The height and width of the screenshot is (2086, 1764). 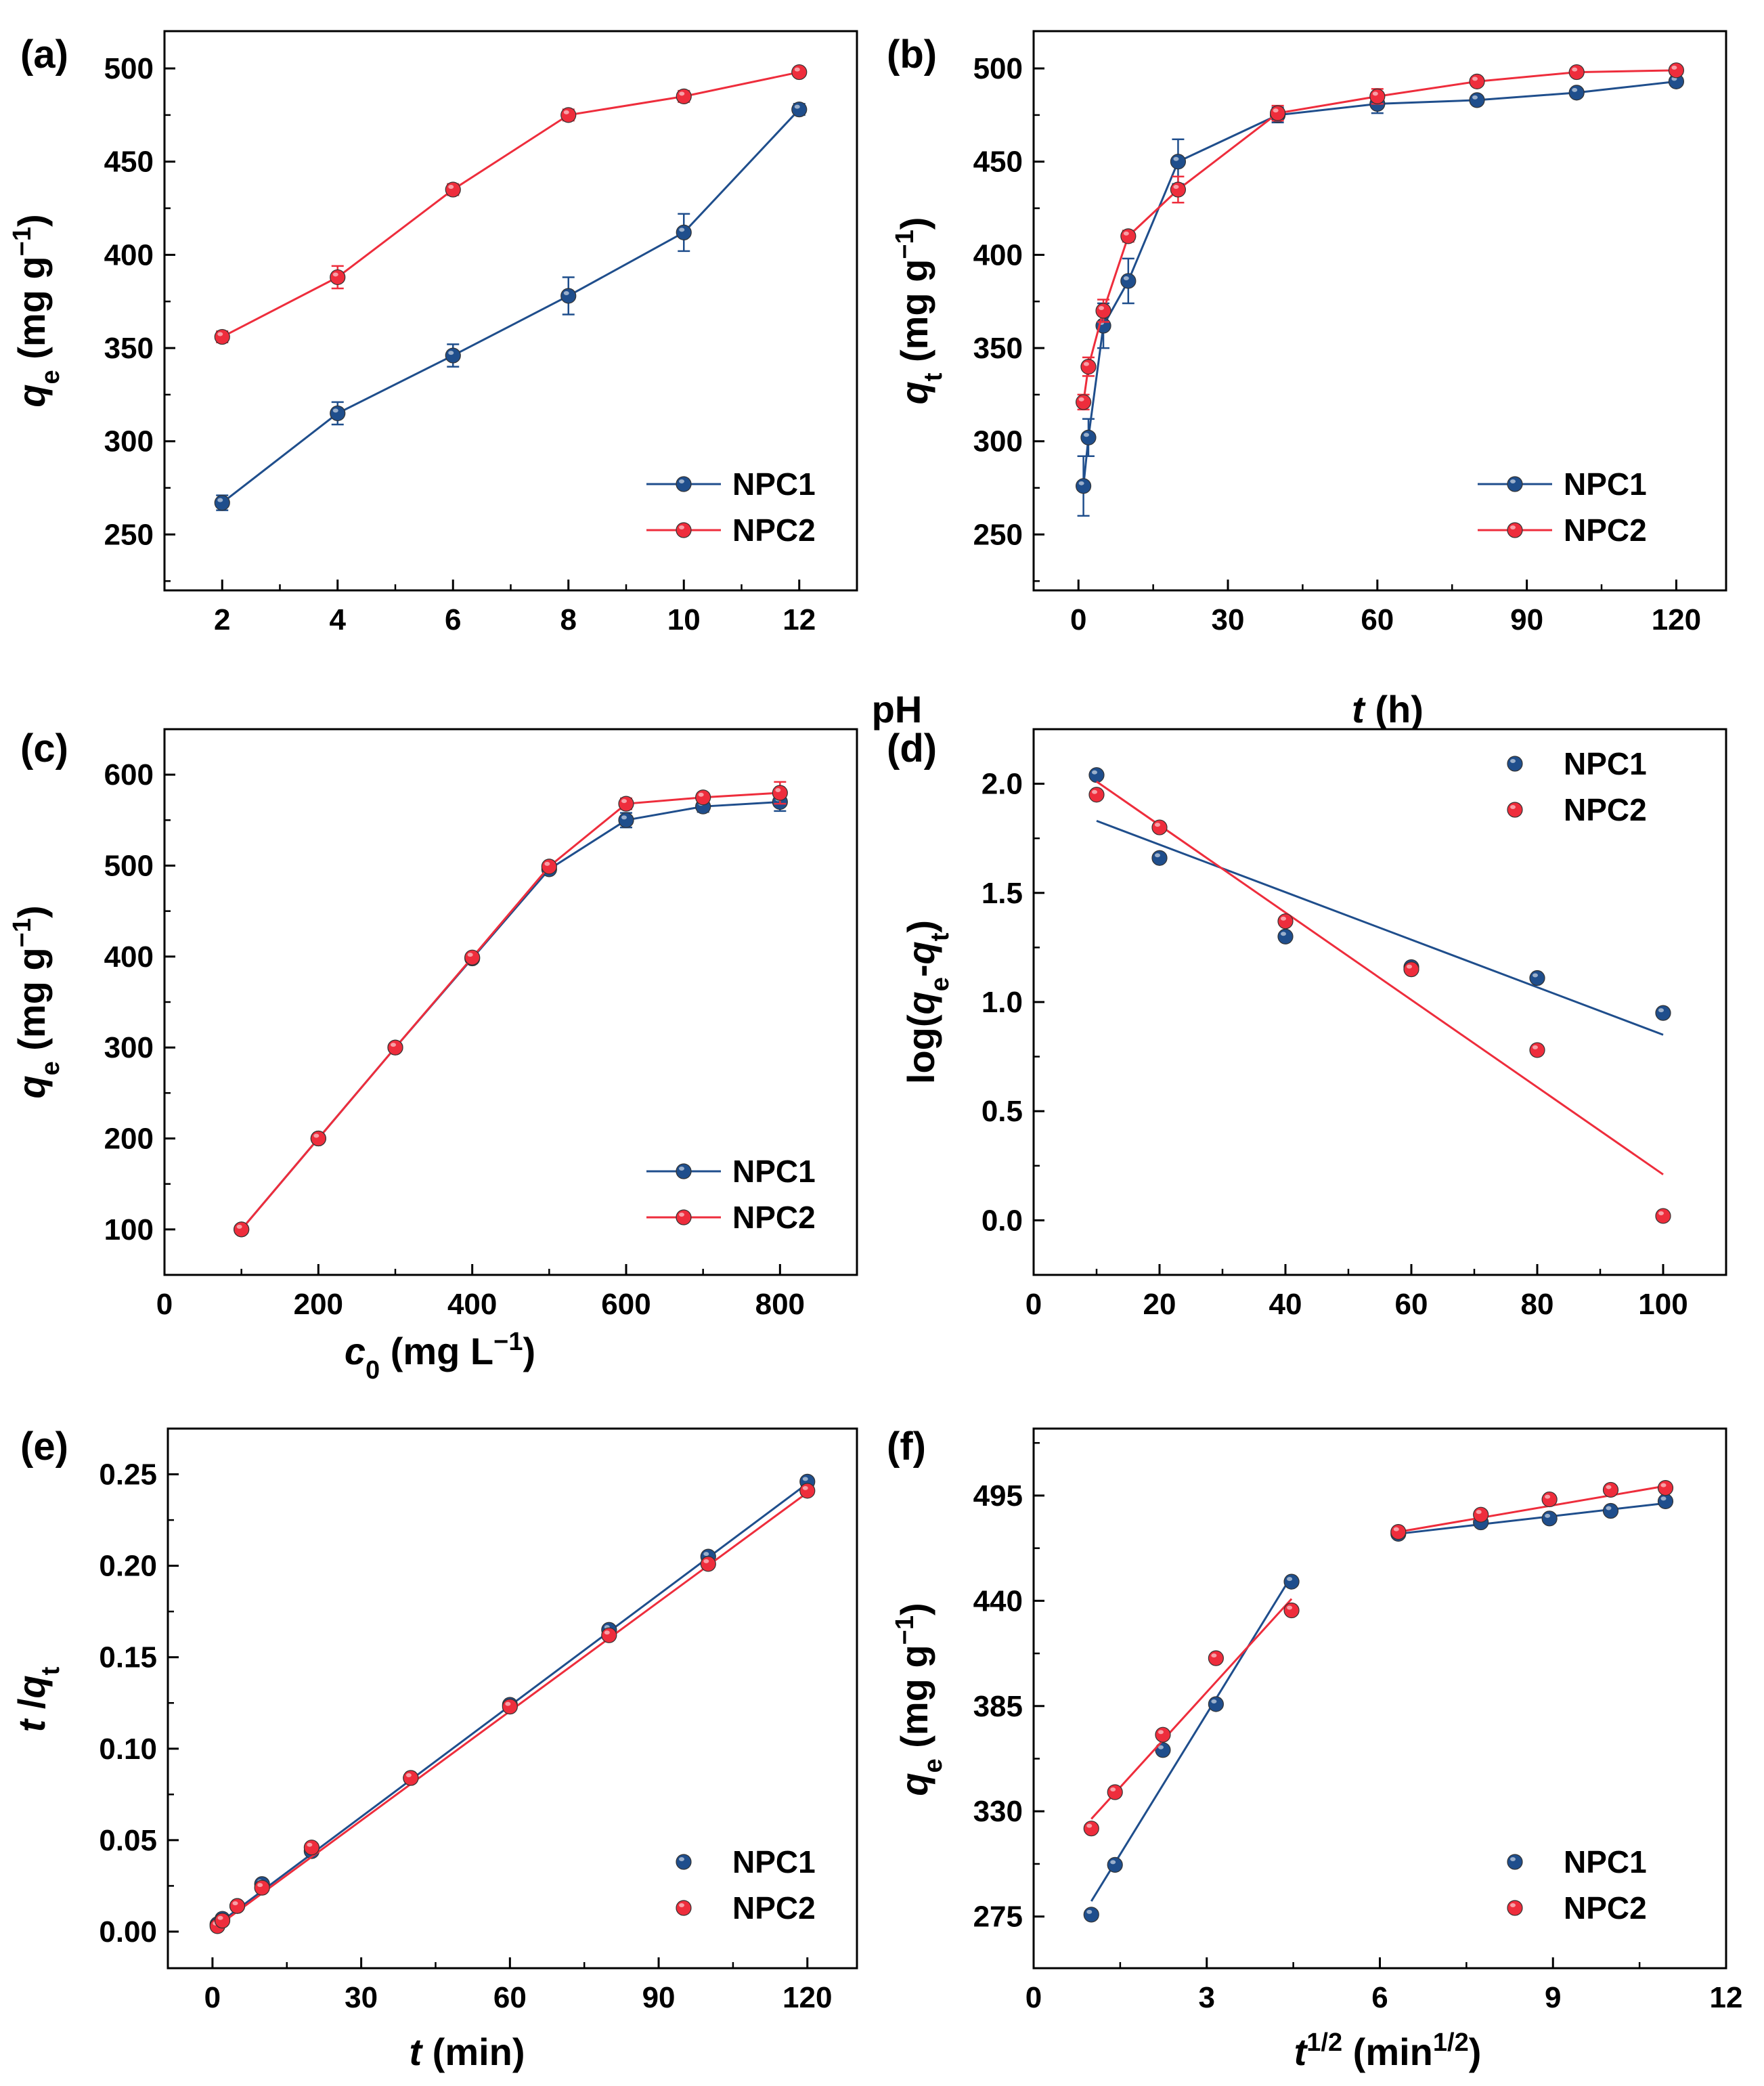 What do you see at coordinates (355, 1351) in the screenshot?
I see `label-part: c` at bounding box center [355, 1351].